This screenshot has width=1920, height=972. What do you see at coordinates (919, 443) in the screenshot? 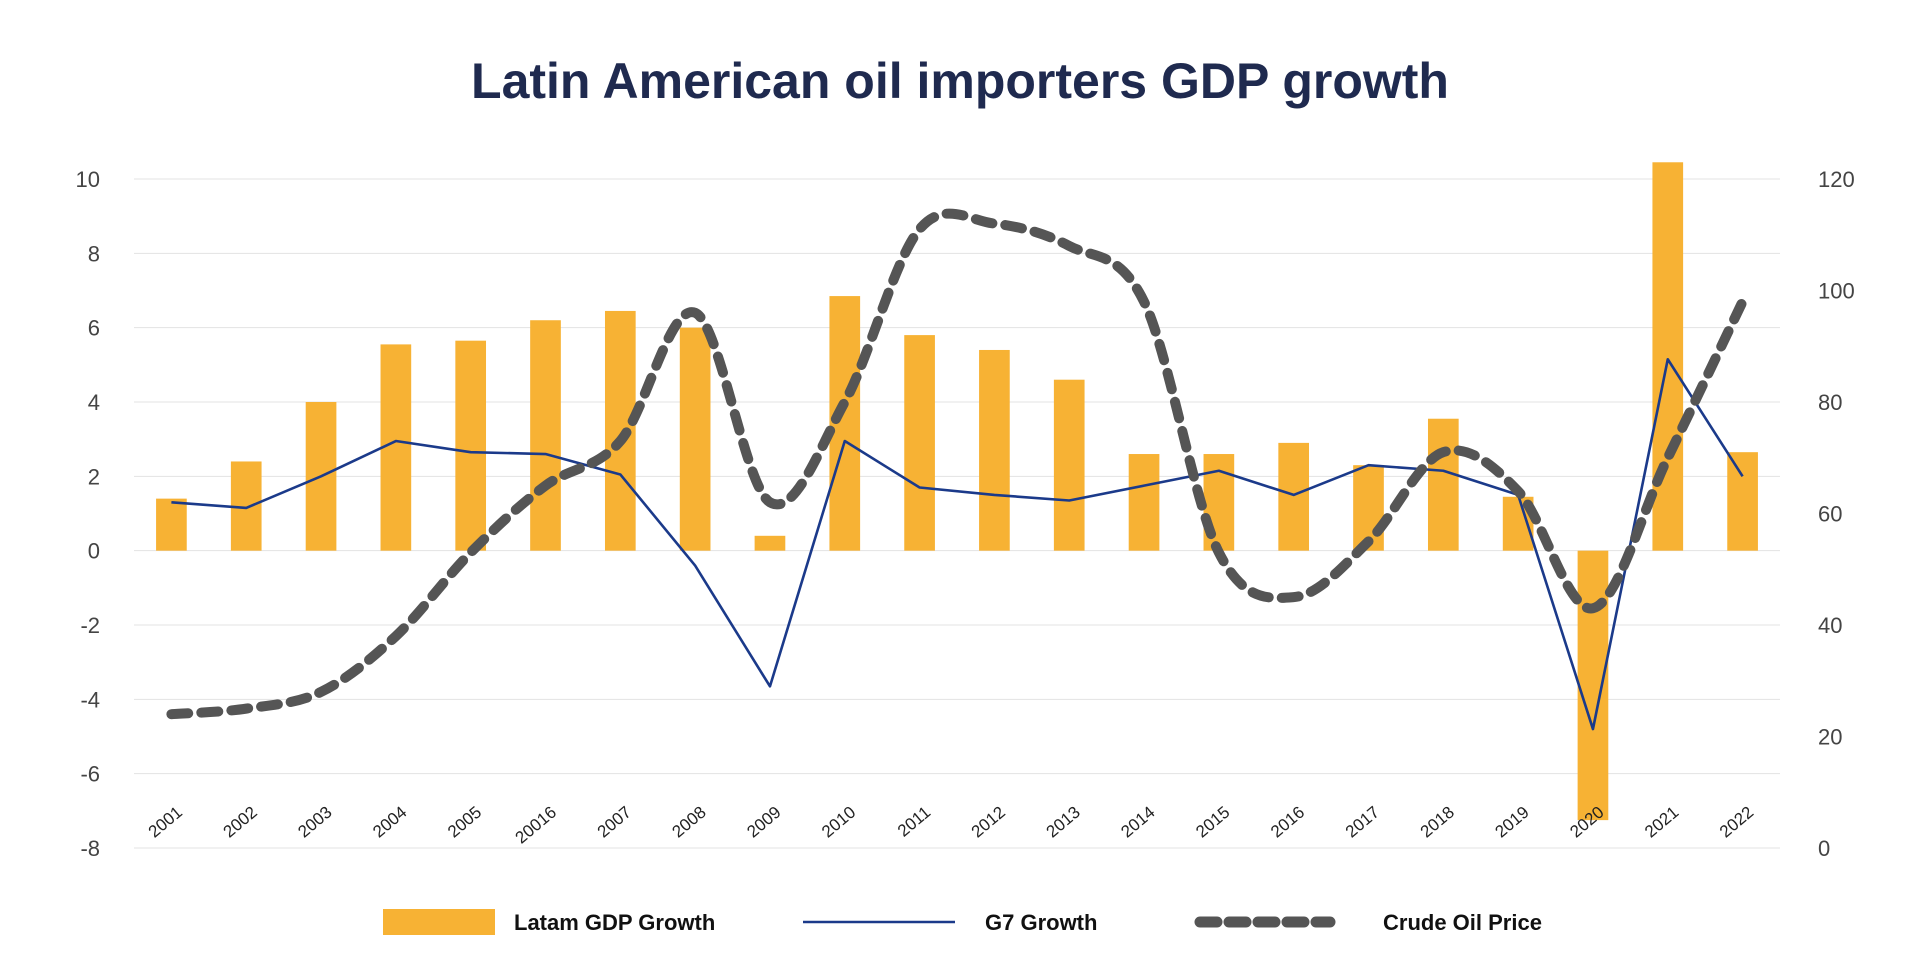
I see `bar-2011` at bounding box center [919, 443].